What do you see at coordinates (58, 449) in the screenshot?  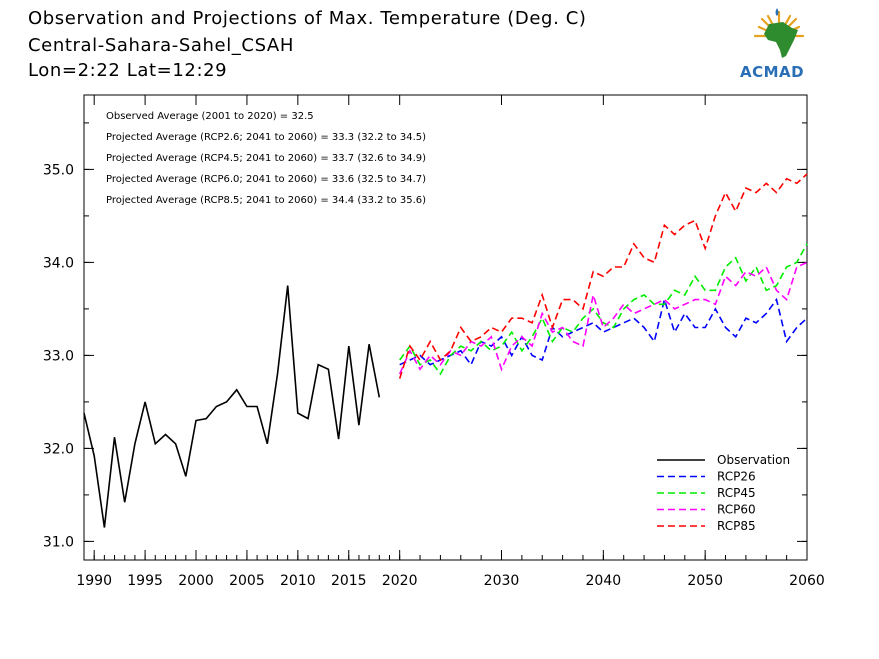 I see `y-tick-label-1: 32.0` at bounding box center [58, 449].